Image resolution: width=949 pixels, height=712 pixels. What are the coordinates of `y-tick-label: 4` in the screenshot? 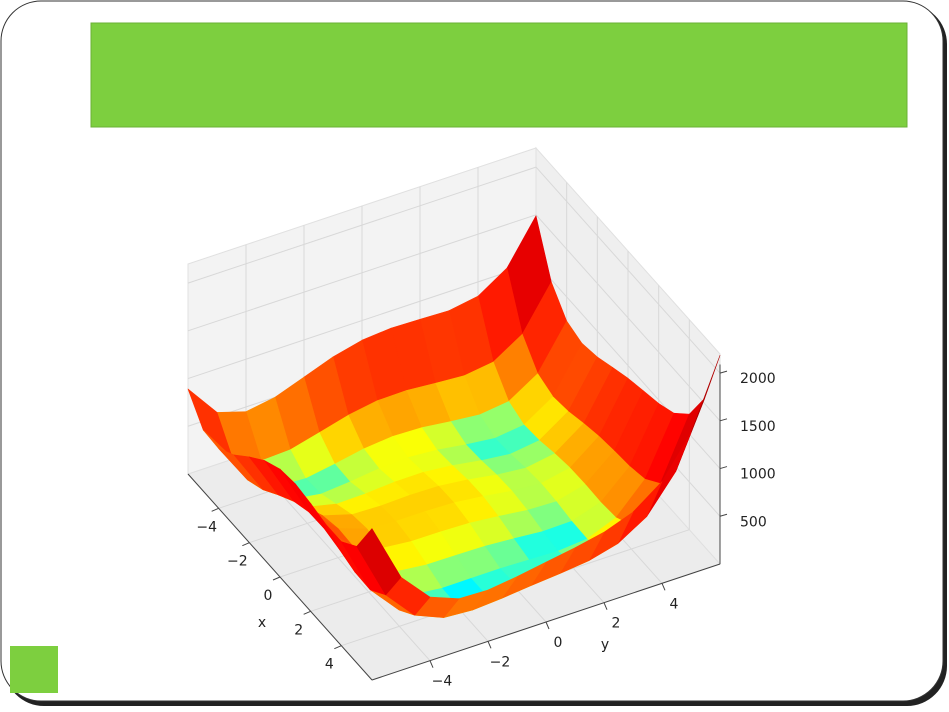 It's located at (674, 604).